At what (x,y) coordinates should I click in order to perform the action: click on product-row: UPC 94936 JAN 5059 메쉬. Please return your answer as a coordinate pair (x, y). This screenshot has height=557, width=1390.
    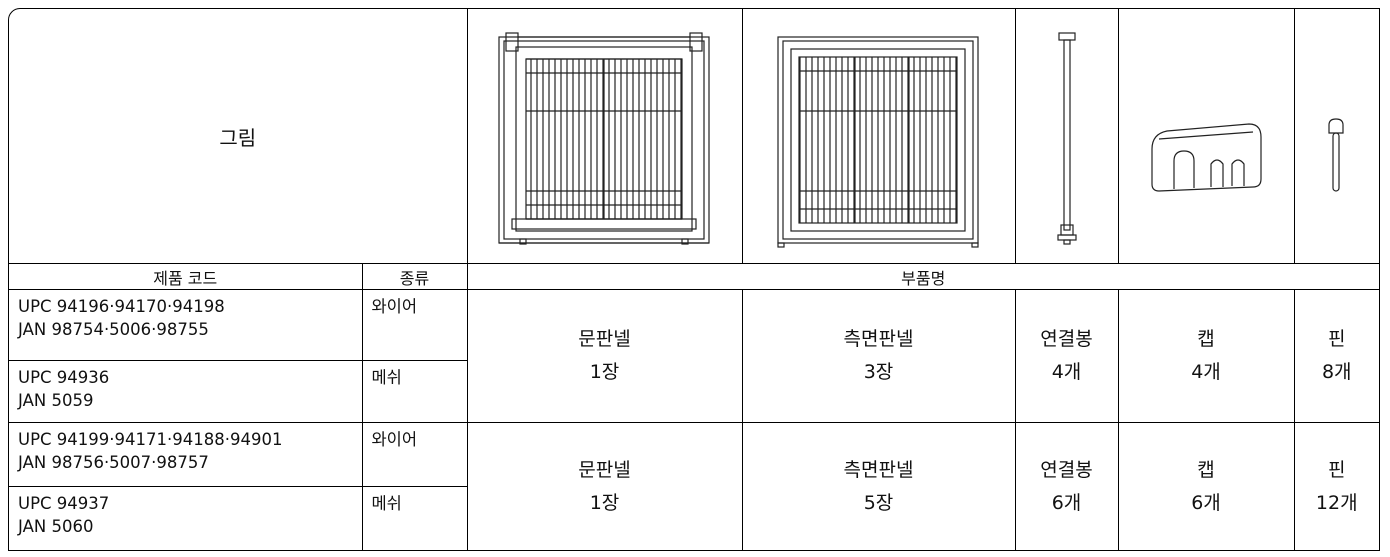
    Looking at the image, I should click on (694, 391).